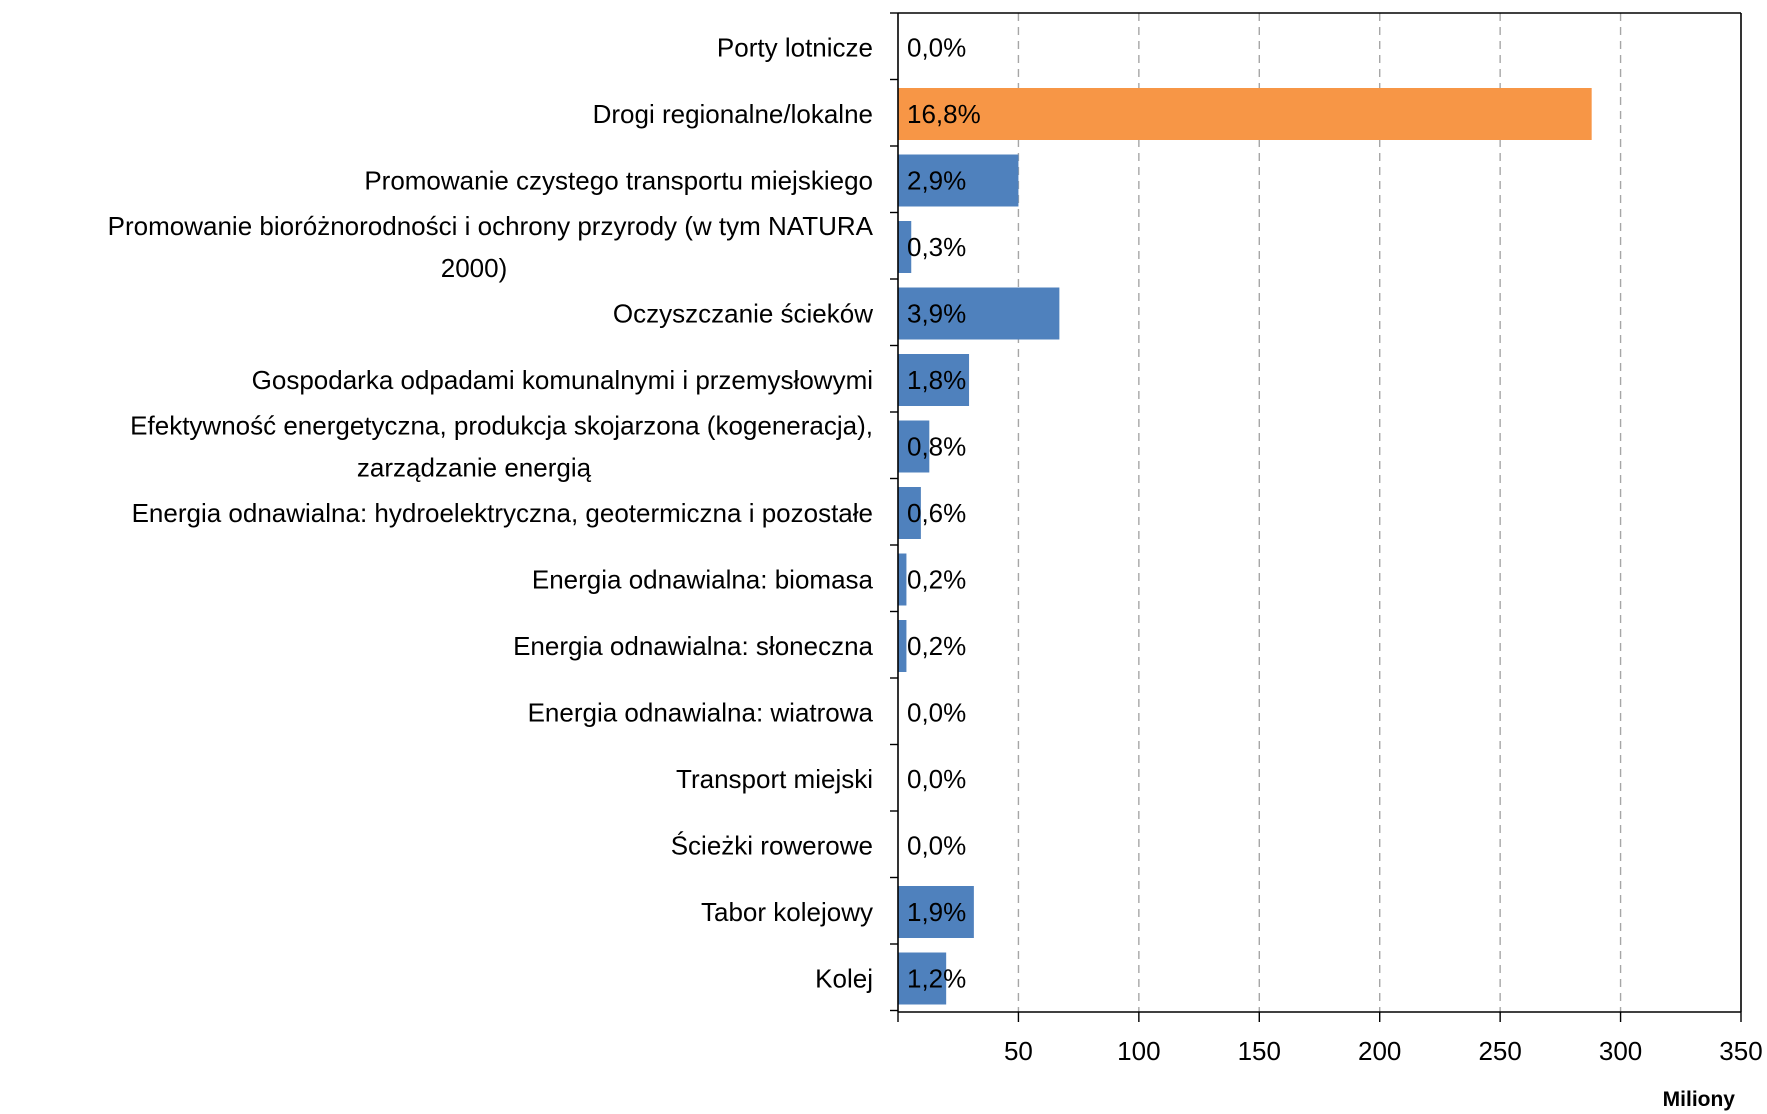 This screenshot has height=1114, width=1767. I want to click on category-label: Porty lotnicze, so click(795, 48).